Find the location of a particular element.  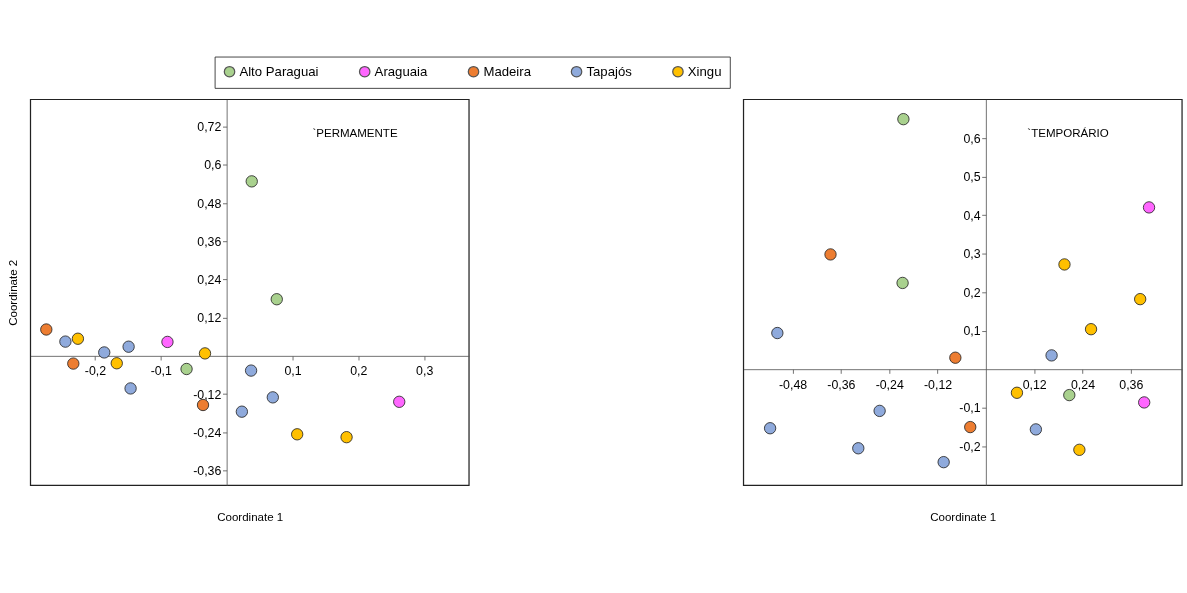

y-tick-label: 0,2 is located at coordinates (972, 292).